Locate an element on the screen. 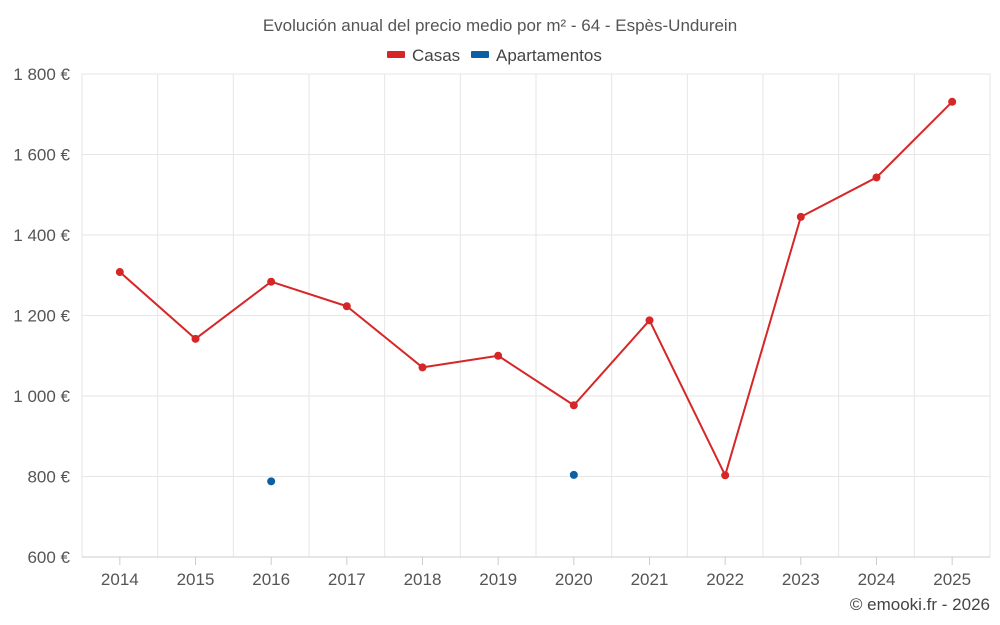  x-tick-label: 2024 is located at coordinates (877, 579).